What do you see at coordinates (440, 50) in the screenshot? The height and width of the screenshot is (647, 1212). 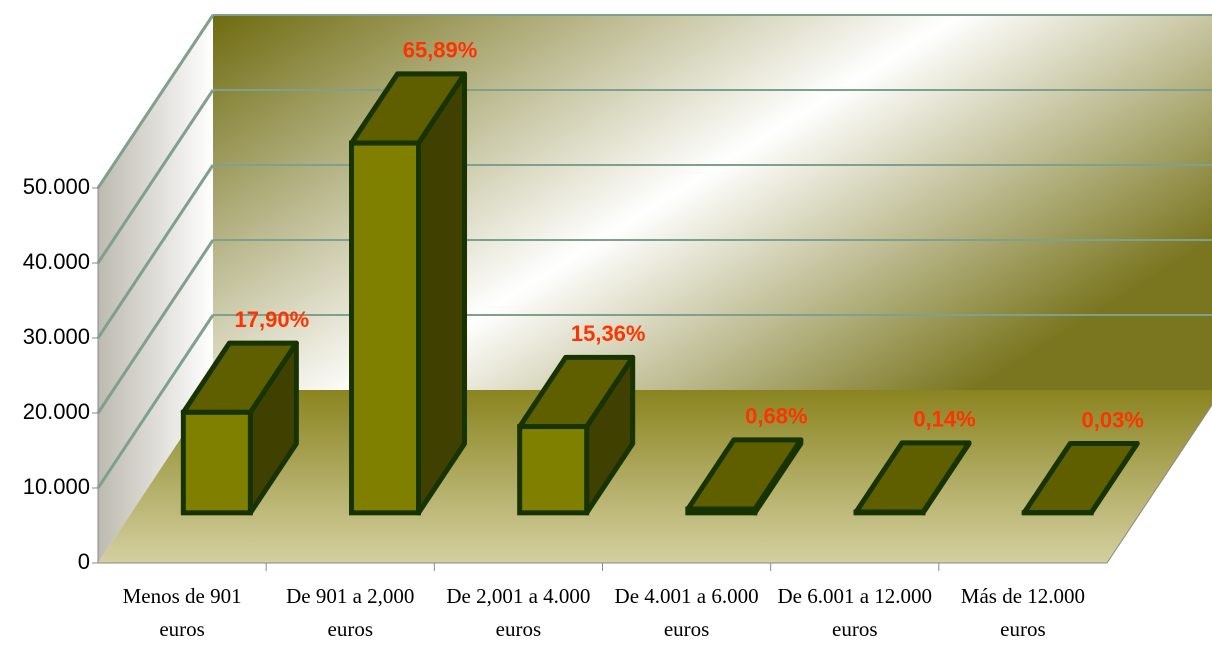 I see `data-label: 65,89%` at bounding box center [440, 50].